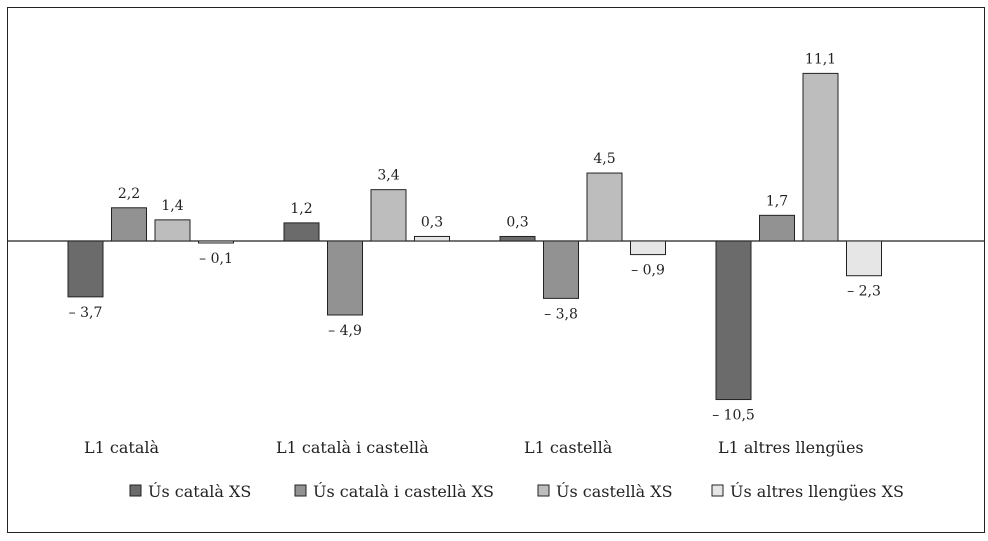 This screenshot has width=988, height=541. I want to click on data-label-4-2: 0,3, so click(432, 222).